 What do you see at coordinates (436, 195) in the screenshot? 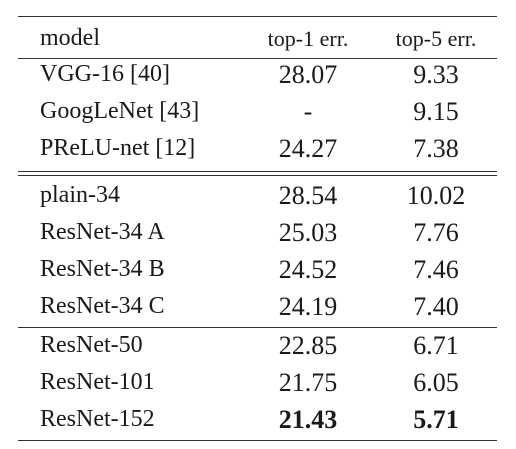
I see `row-top5: 10.02` at bounding box center [436, 195].